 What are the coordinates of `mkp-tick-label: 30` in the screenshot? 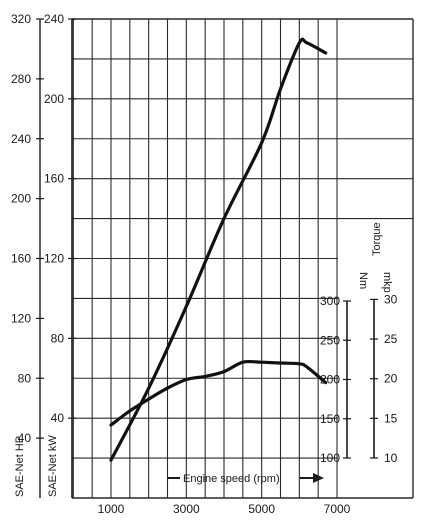 It's located at (391, 299).